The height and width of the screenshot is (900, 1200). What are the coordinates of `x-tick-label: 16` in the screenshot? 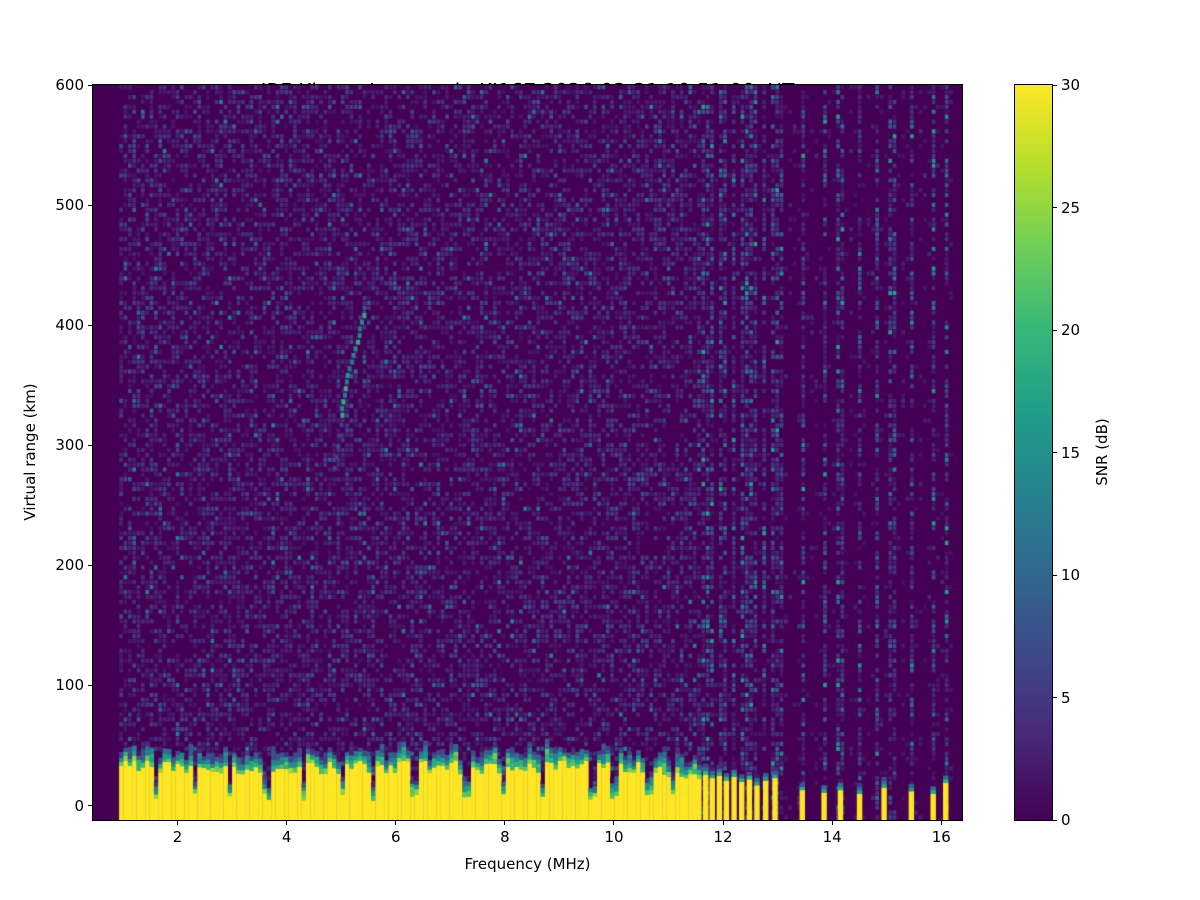 It's located at (941, 837).